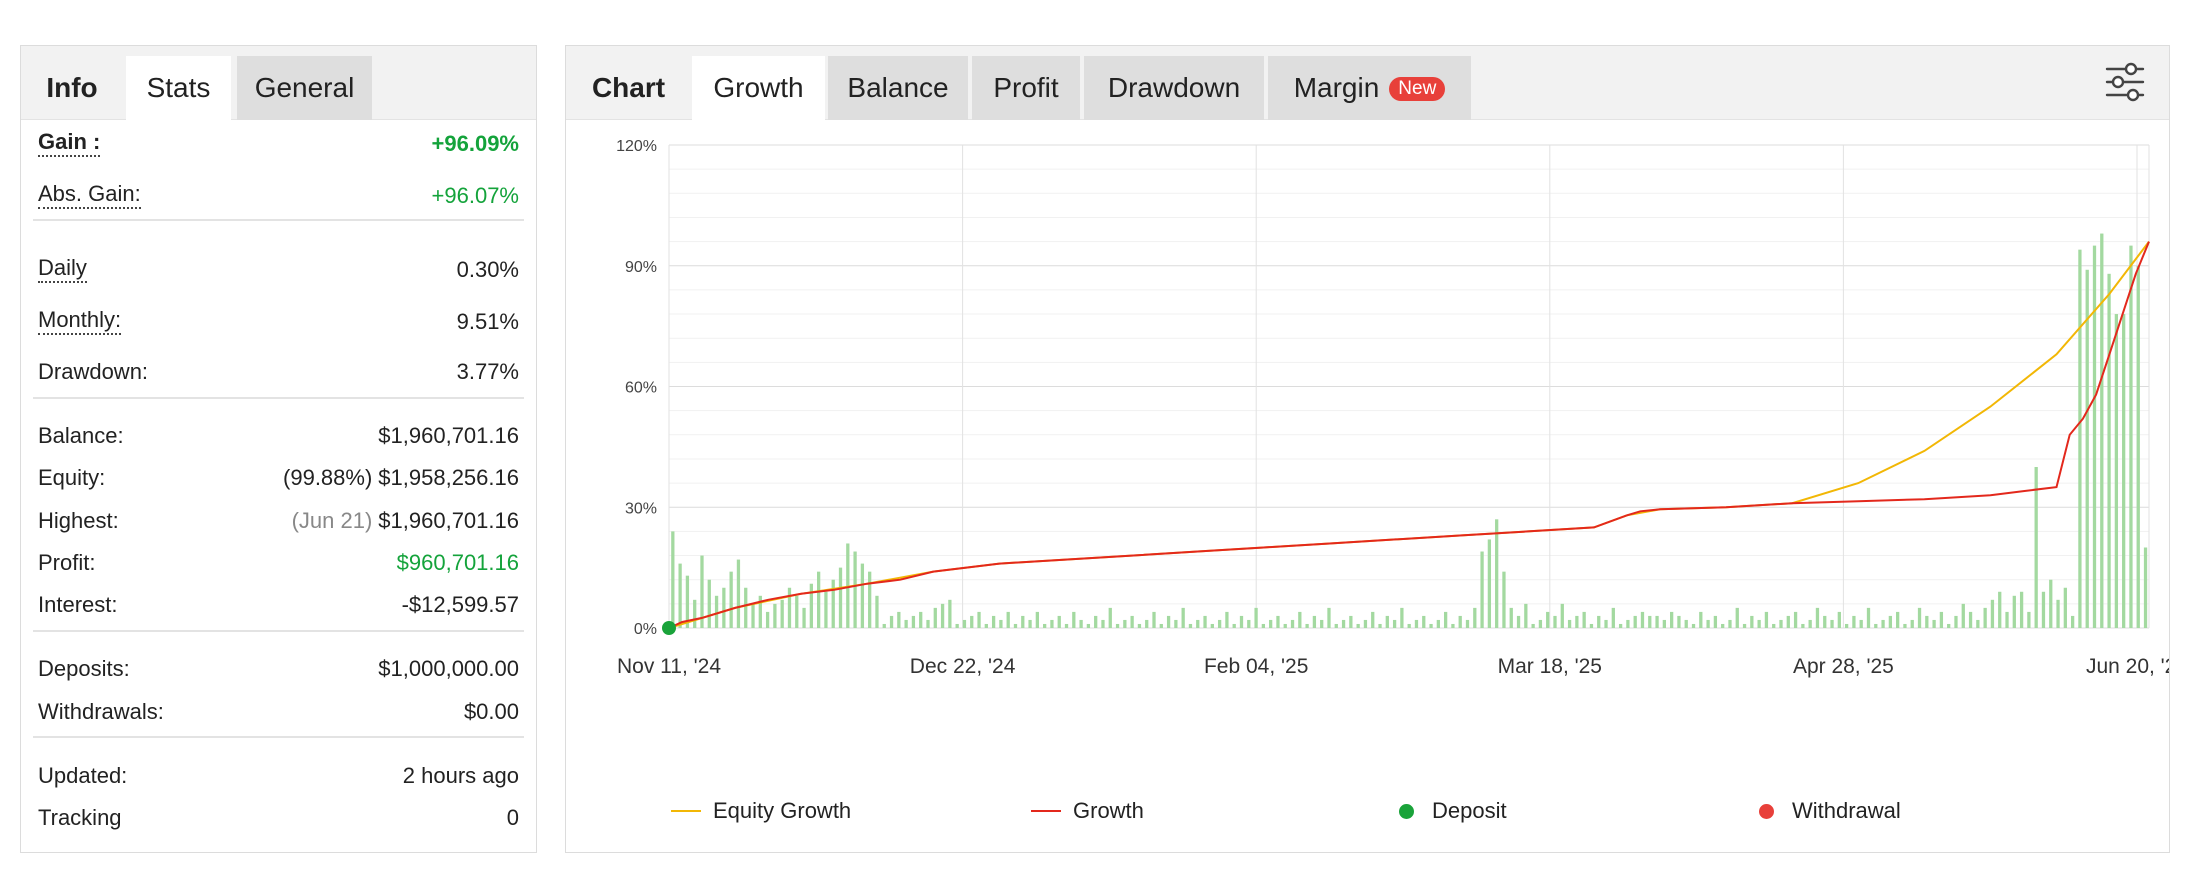 The height and width of the screenshot is (880, 2196). I want to click on tab-profit: Profit, so click(1026, 88).